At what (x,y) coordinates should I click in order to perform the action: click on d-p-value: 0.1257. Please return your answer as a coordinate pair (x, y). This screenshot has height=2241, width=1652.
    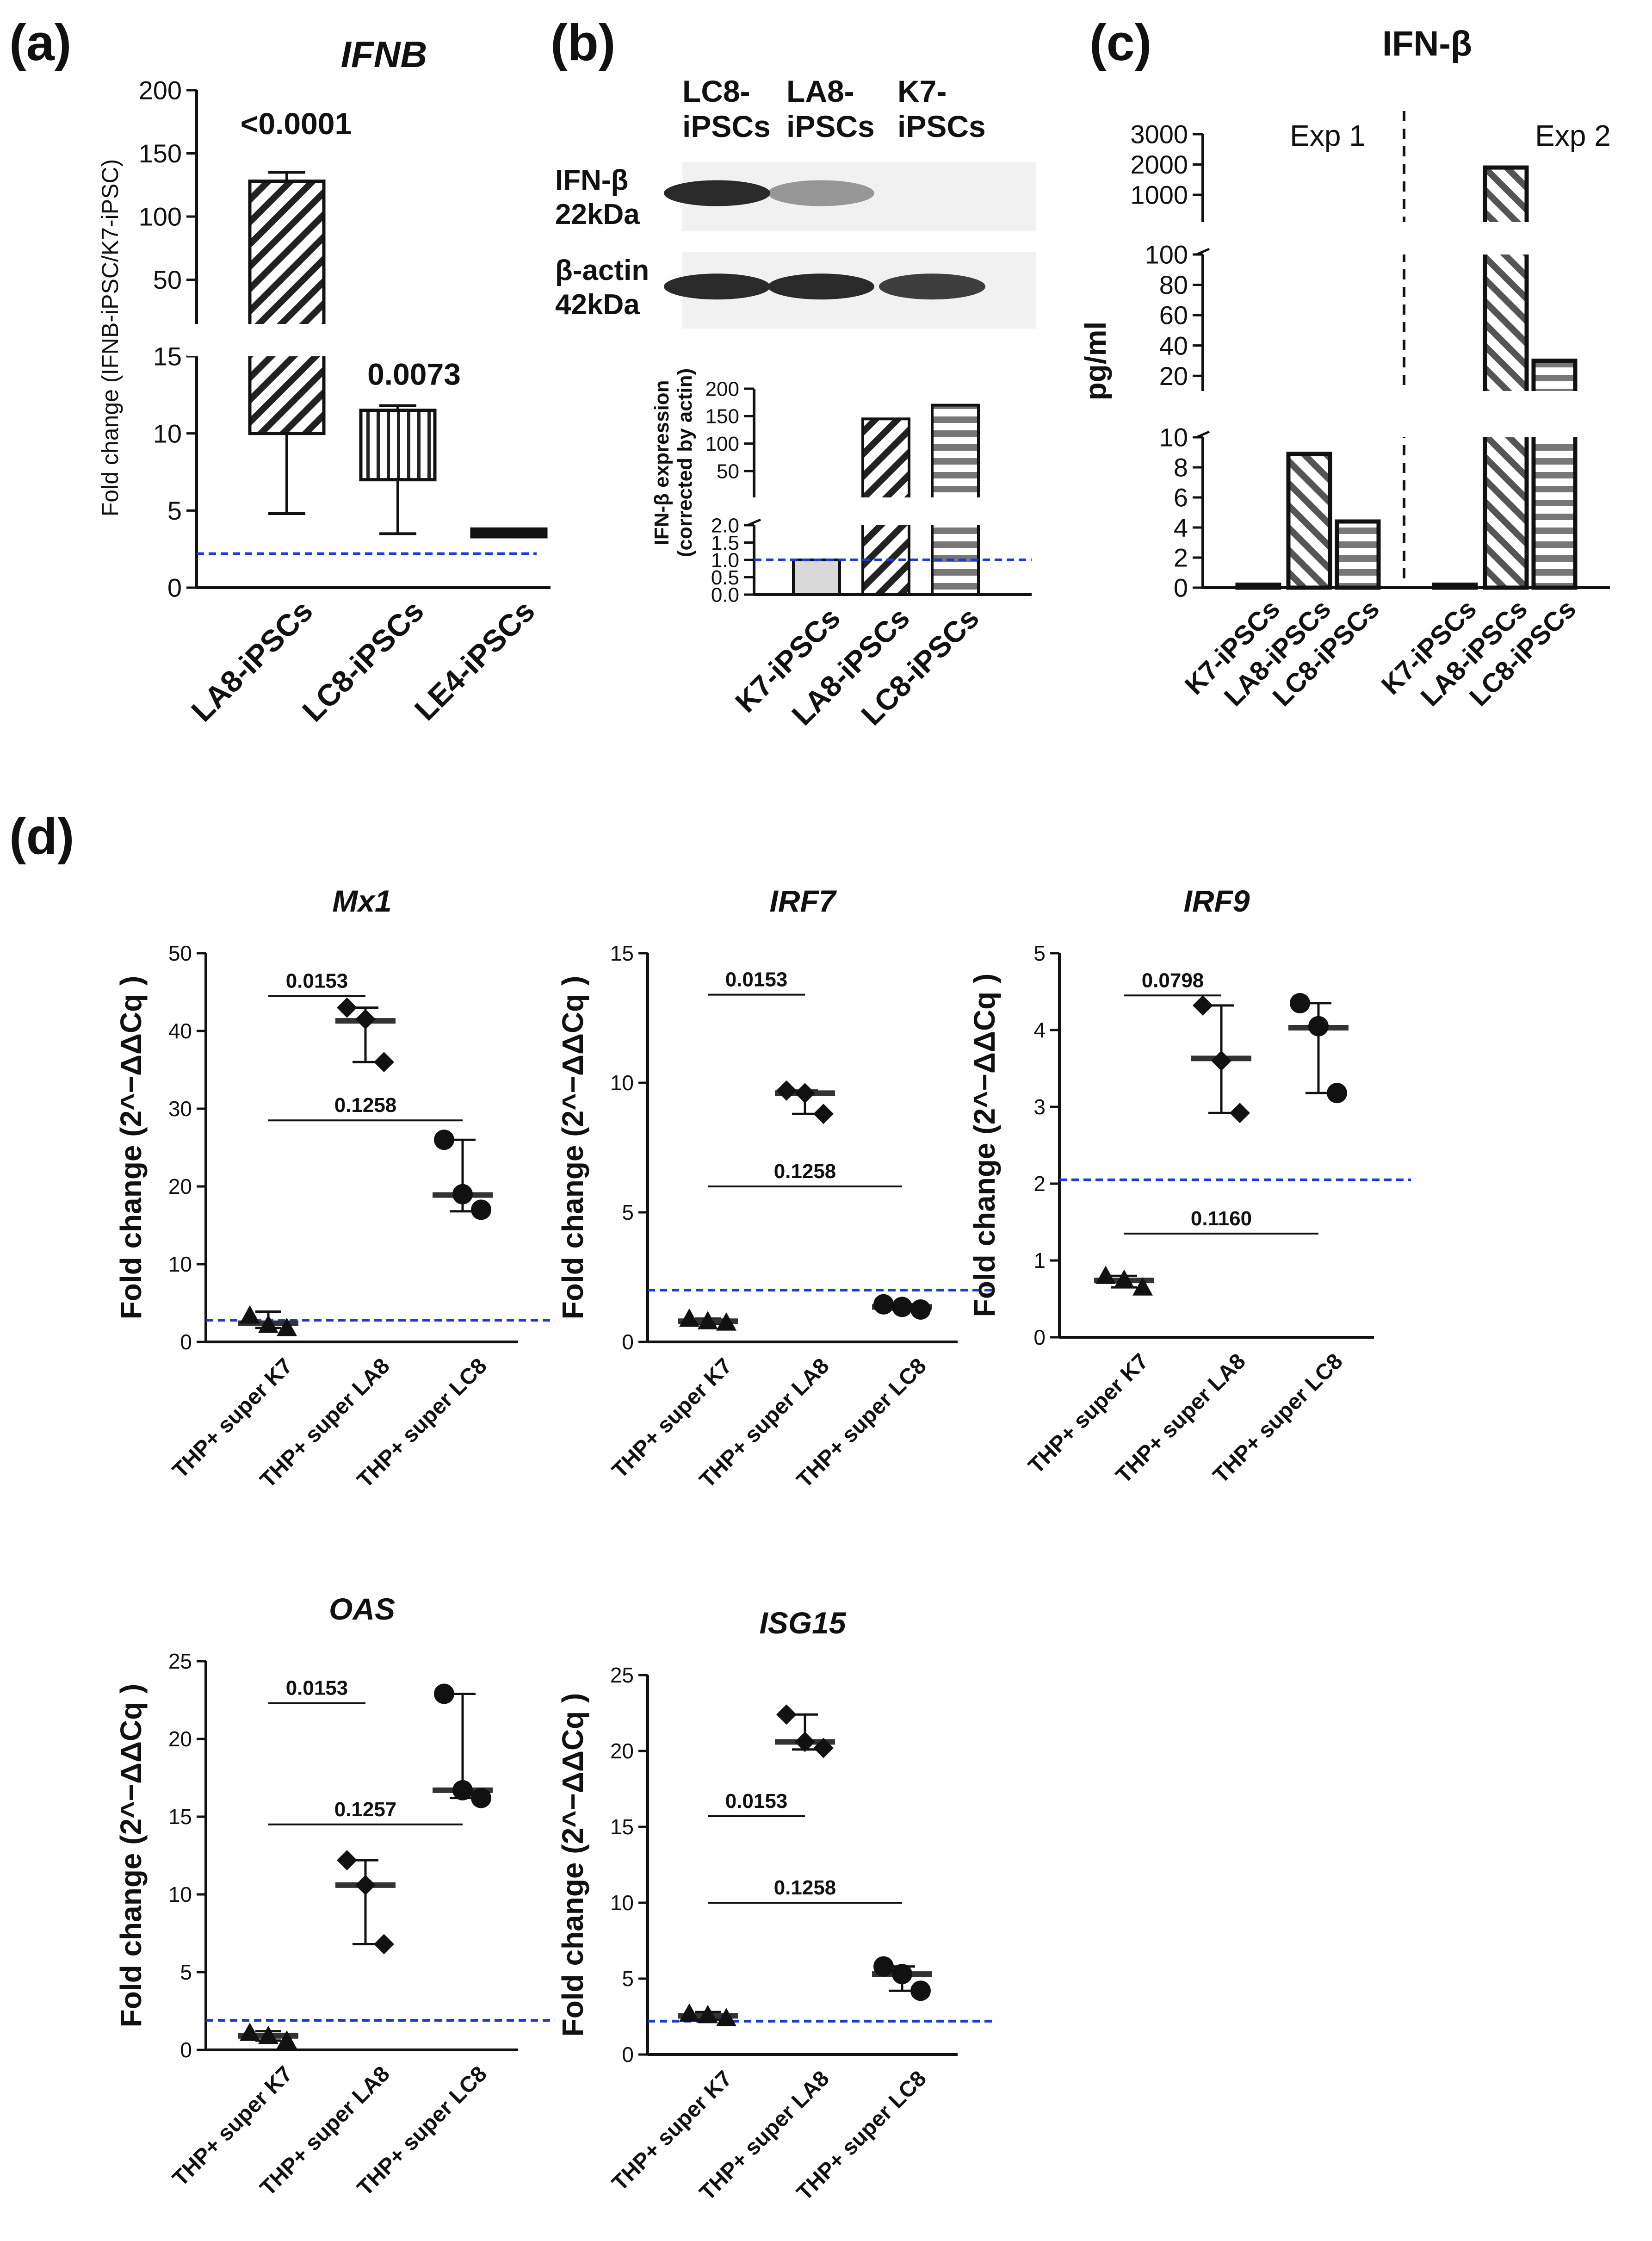
    Looking at the image, I should click on (365, 1809).